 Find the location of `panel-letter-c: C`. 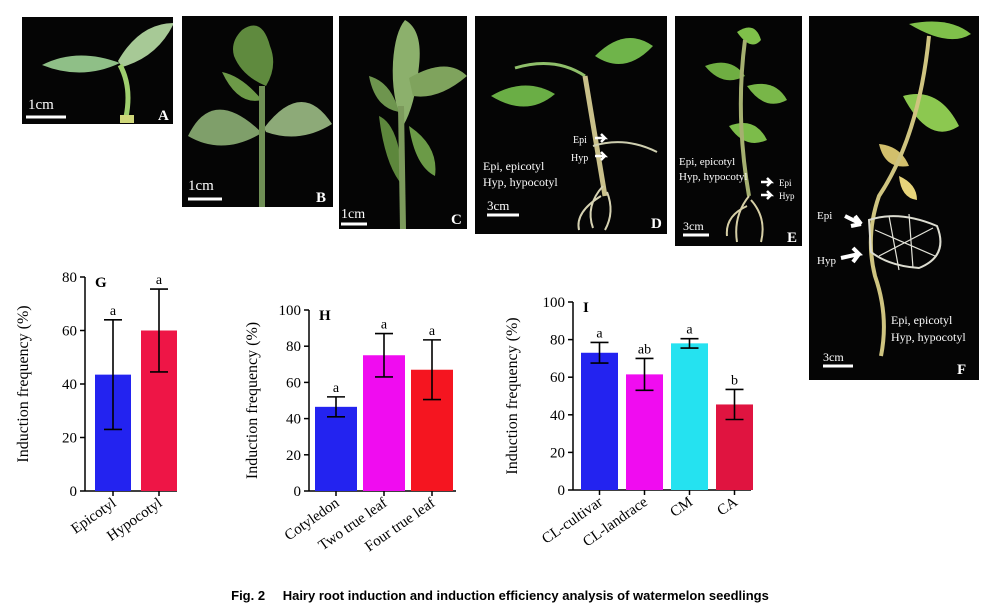

panel-letter-c: C is located at coordinates (456, 220).